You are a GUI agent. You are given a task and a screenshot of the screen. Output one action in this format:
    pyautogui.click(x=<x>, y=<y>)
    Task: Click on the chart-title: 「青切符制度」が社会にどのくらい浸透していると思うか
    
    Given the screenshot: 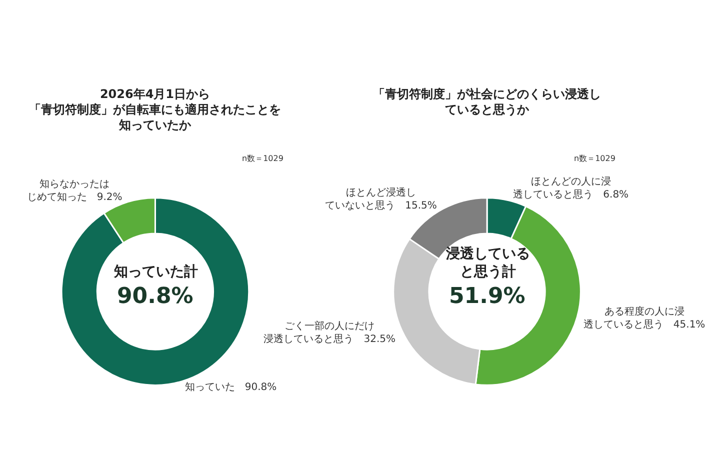 What is the action you would take?
    pyautogui.click(x=487, y=102)
    